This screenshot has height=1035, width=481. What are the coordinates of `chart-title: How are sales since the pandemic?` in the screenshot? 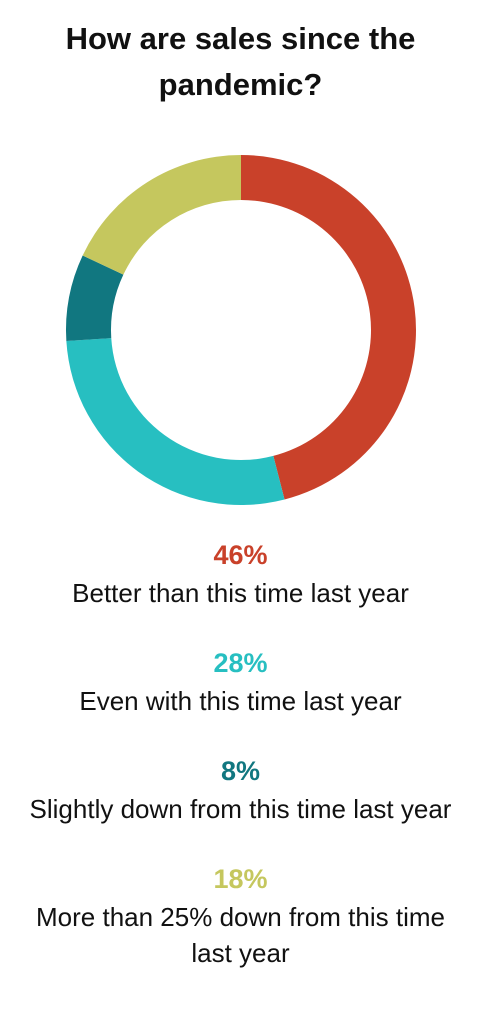 It's located at (240, 61).